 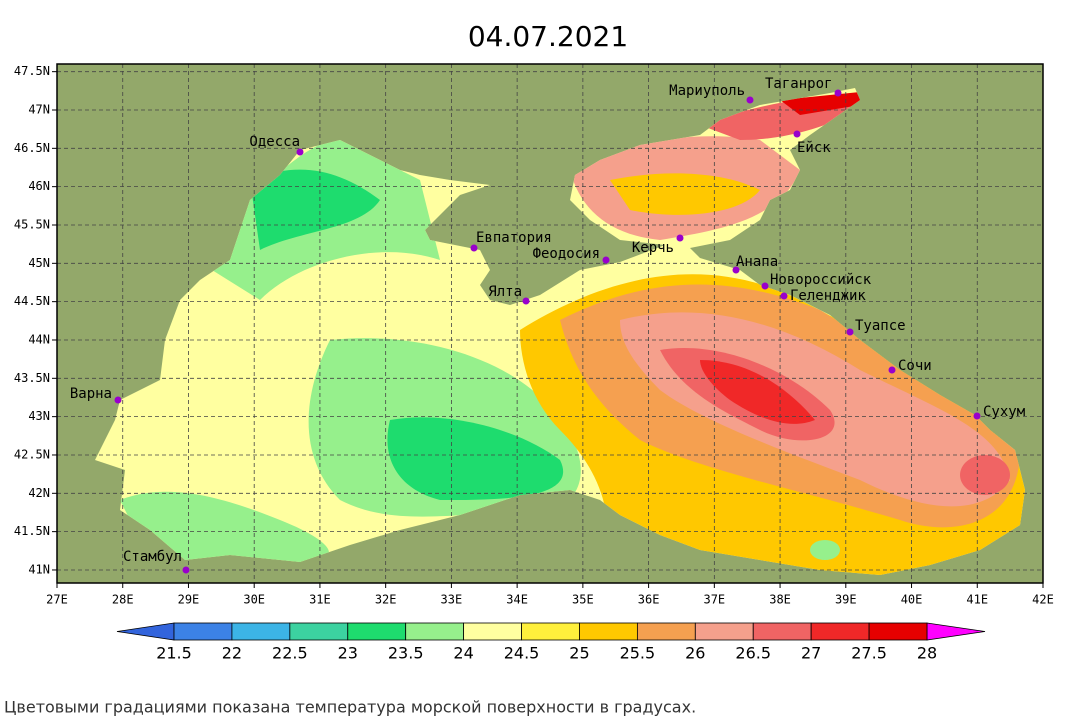 What do you see at coordinates (39, 493) in the screenshot?
I see `y-tick-label: 42N` at bounding box center [39, 493].